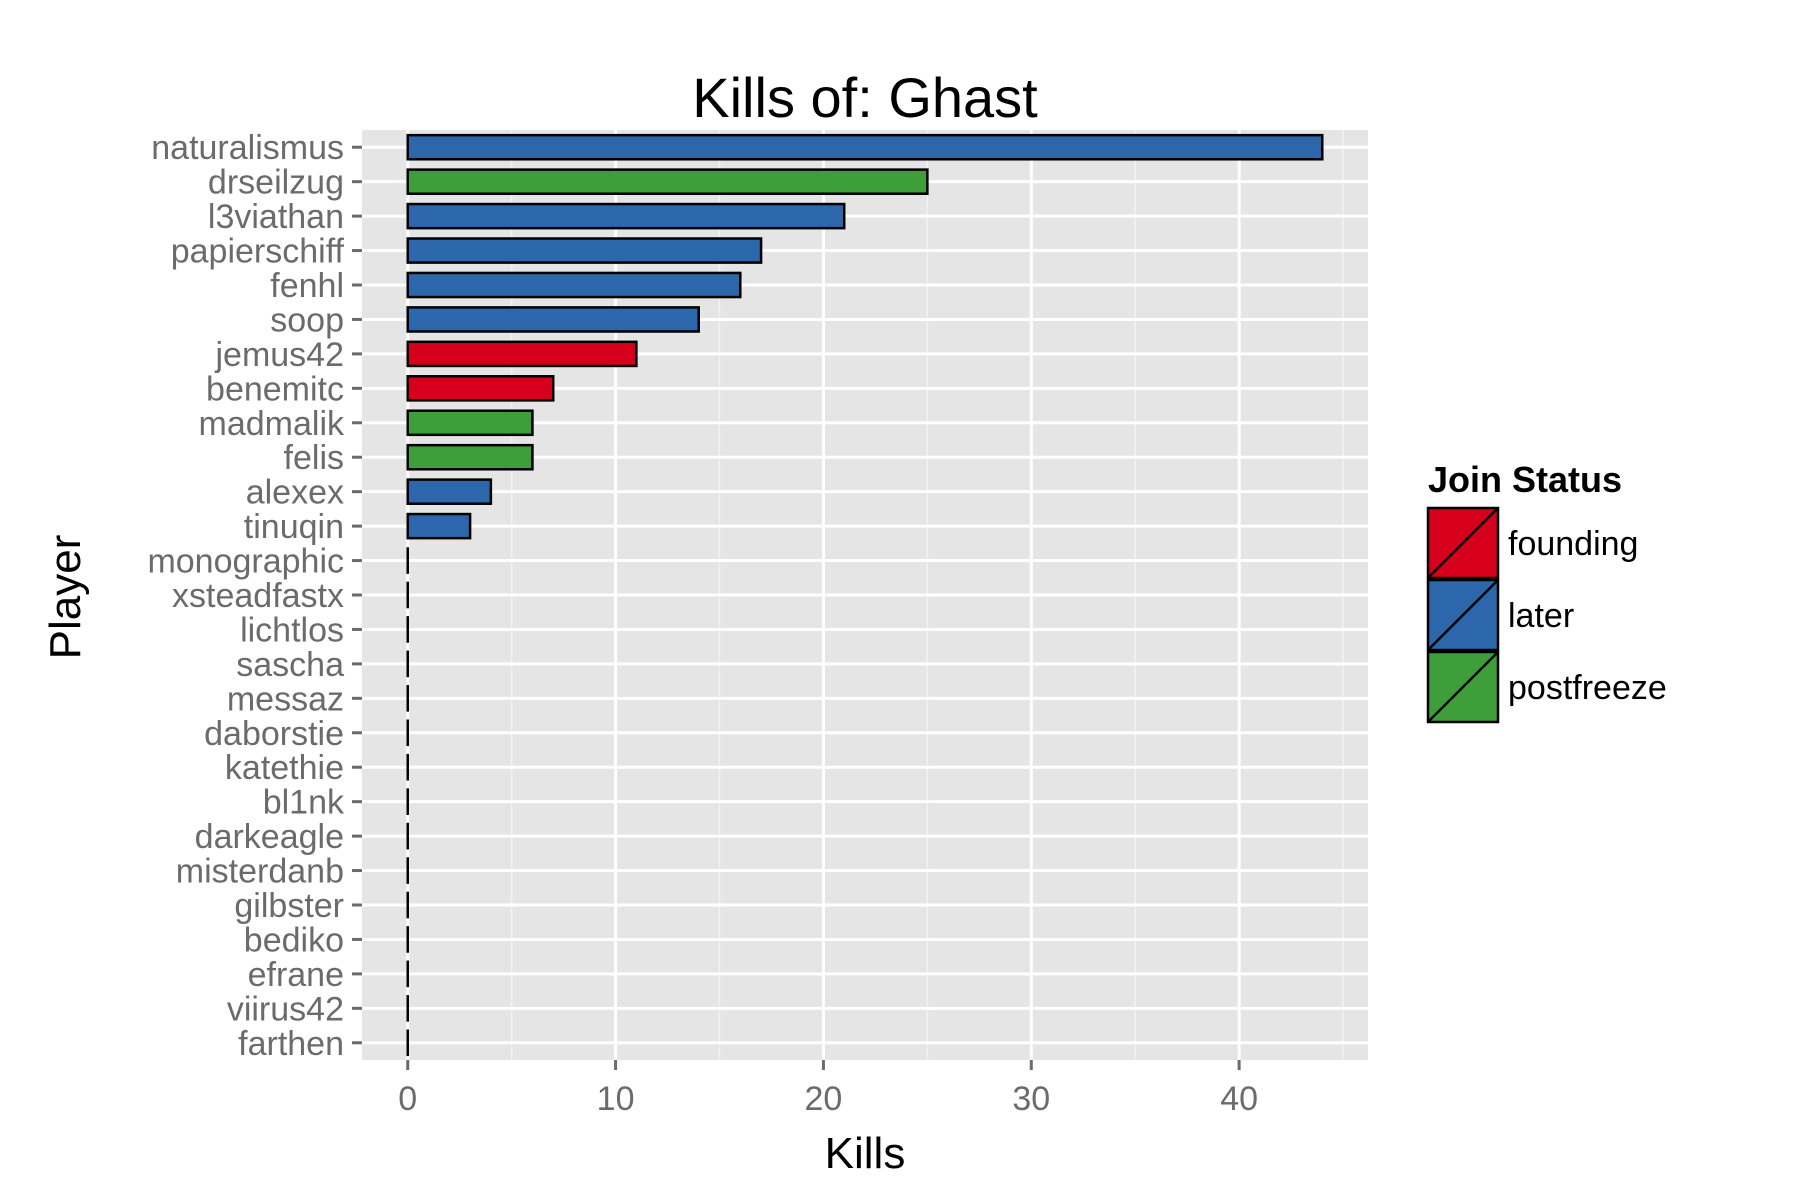 The width and height of the screenshot is (1800, 1200). What do you see at coordinates (258, 596) in the screenshot?
I see `y-tick-label: xsteadfastx` at bounding box center [258, 596].